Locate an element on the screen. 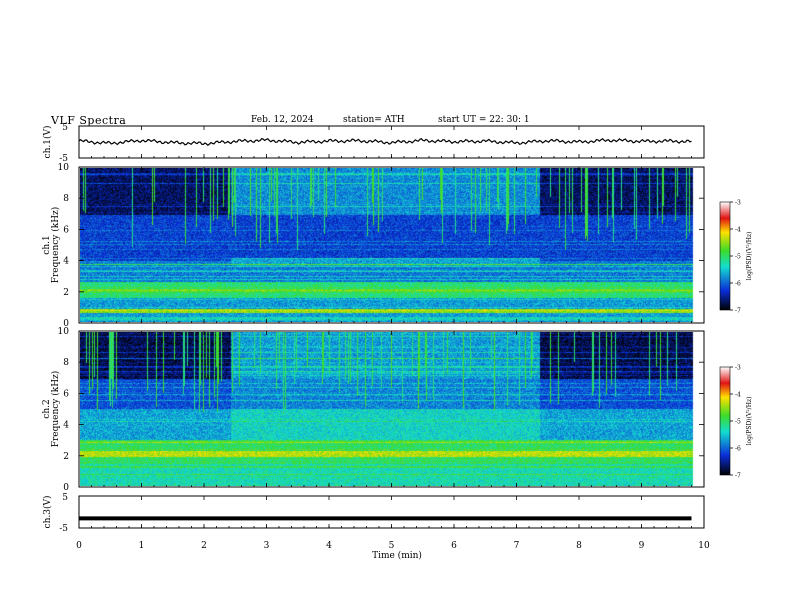 This screenshot has height=612, width=792. ch1-freq-label: Frequency (kHz) is located at coordinates (55, 245).